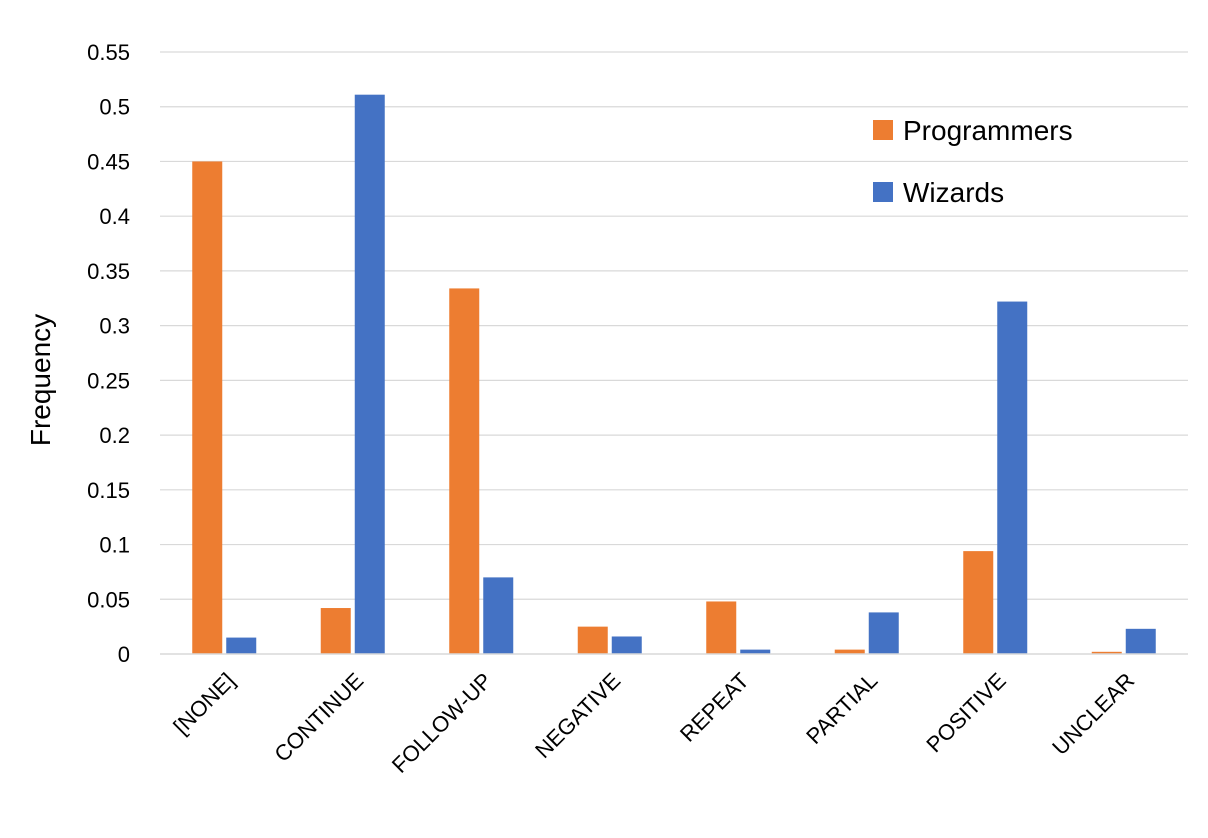  I want to click on legend: Programmers Wizards, so click(973, 161).